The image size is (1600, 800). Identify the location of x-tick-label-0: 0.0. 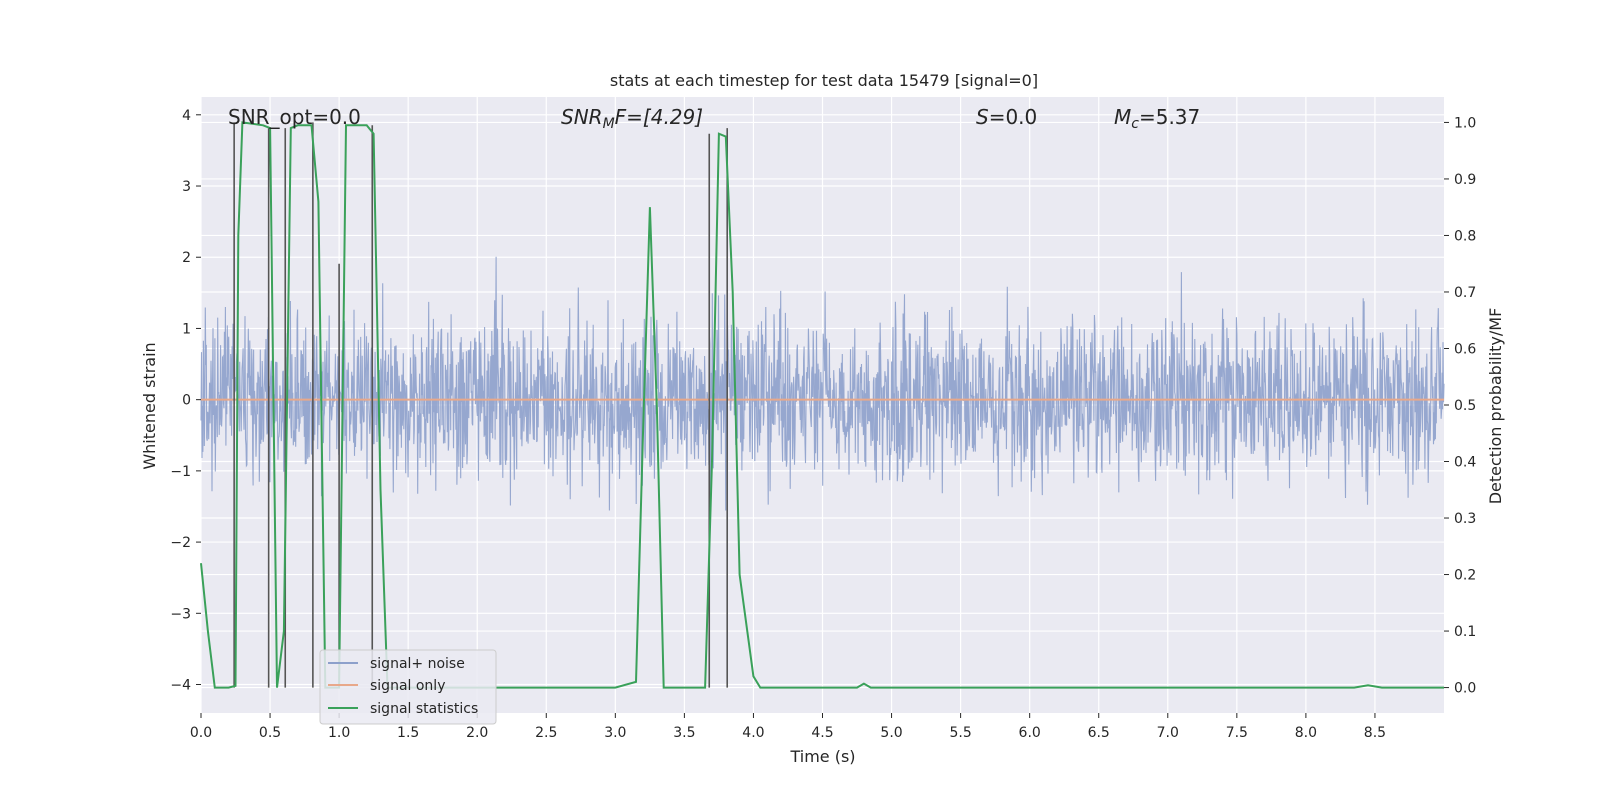
(201, 733).